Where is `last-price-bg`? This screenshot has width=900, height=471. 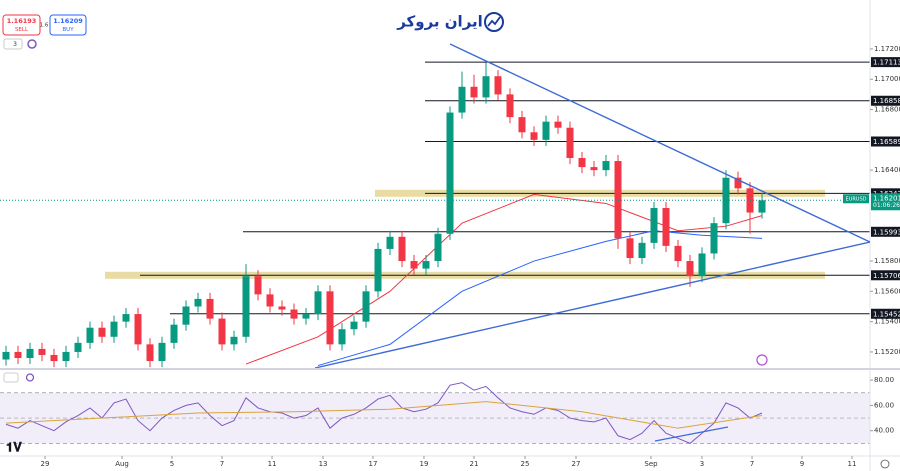 last-price-bg is located at coordinates (885, 202).